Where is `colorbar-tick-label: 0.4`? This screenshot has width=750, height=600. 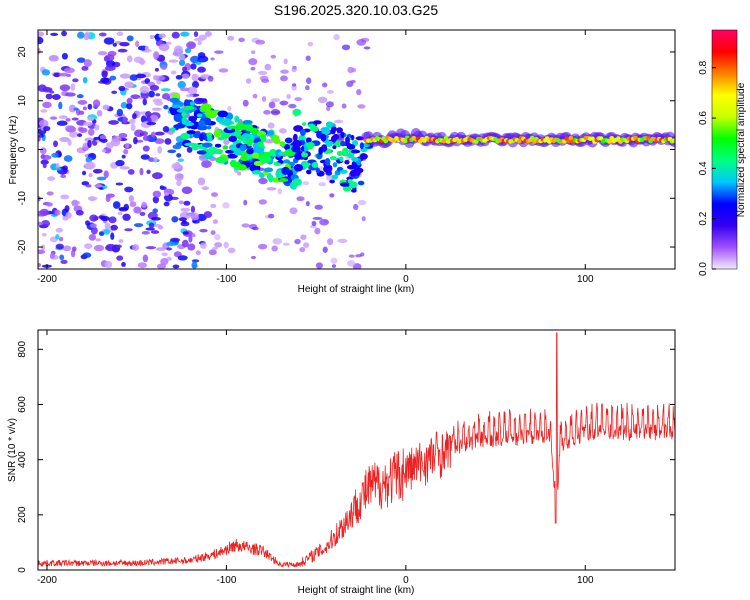 colorbar-tick-label: 0.4 is located at coordinates (703, 168).